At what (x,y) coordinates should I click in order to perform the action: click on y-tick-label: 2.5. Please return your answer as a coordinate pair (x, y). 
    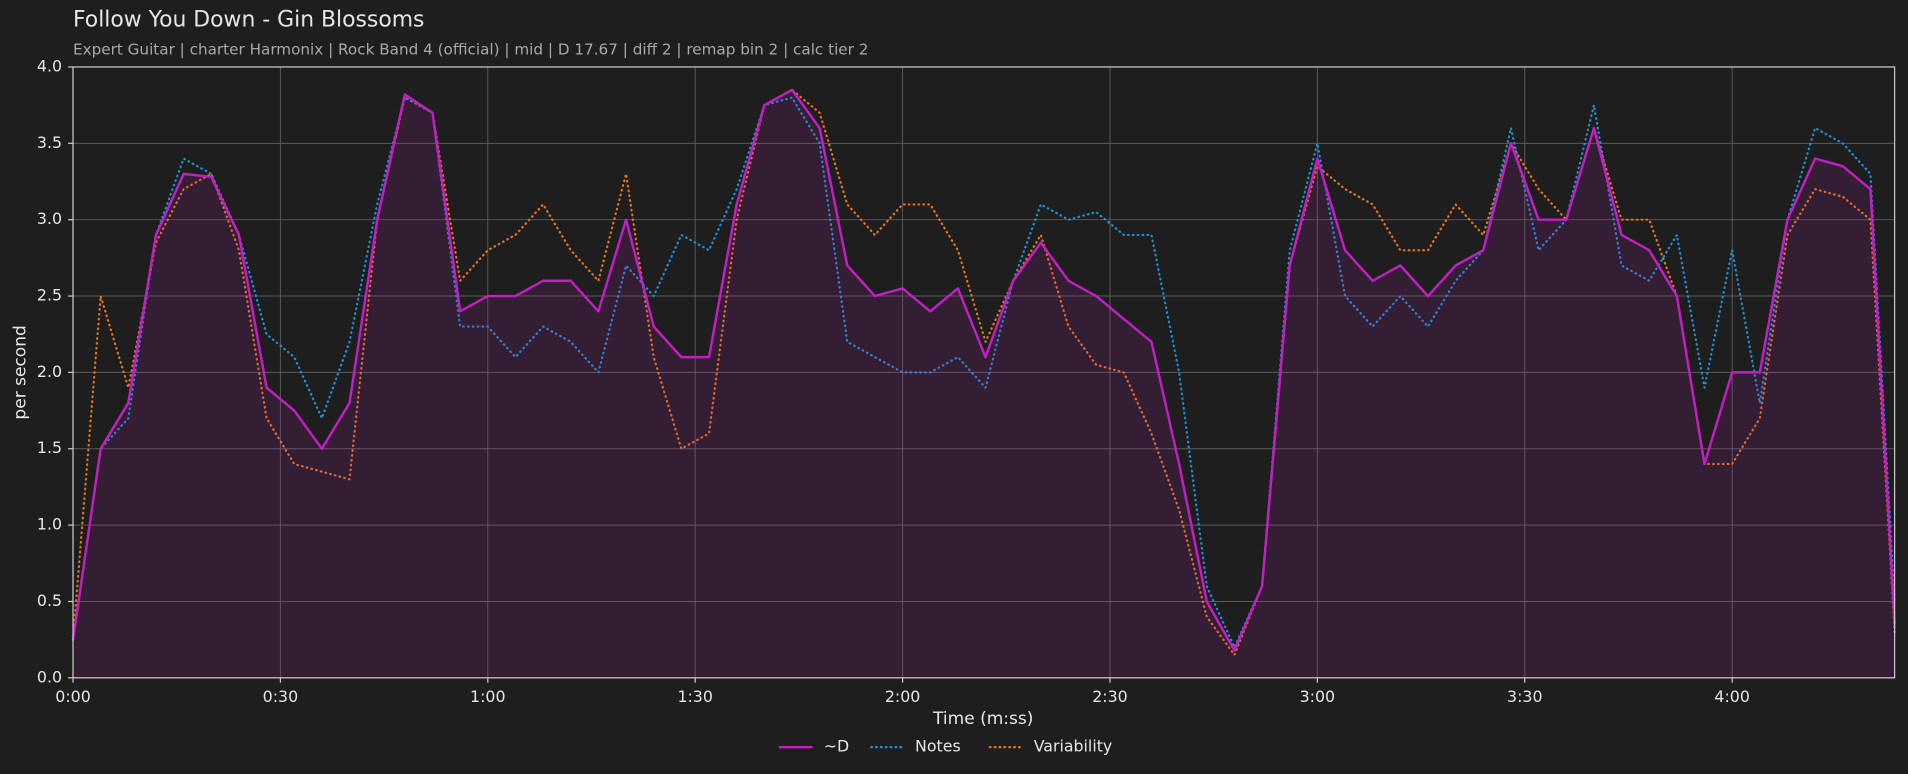
    Looking at the image, I should click on (49, 295).